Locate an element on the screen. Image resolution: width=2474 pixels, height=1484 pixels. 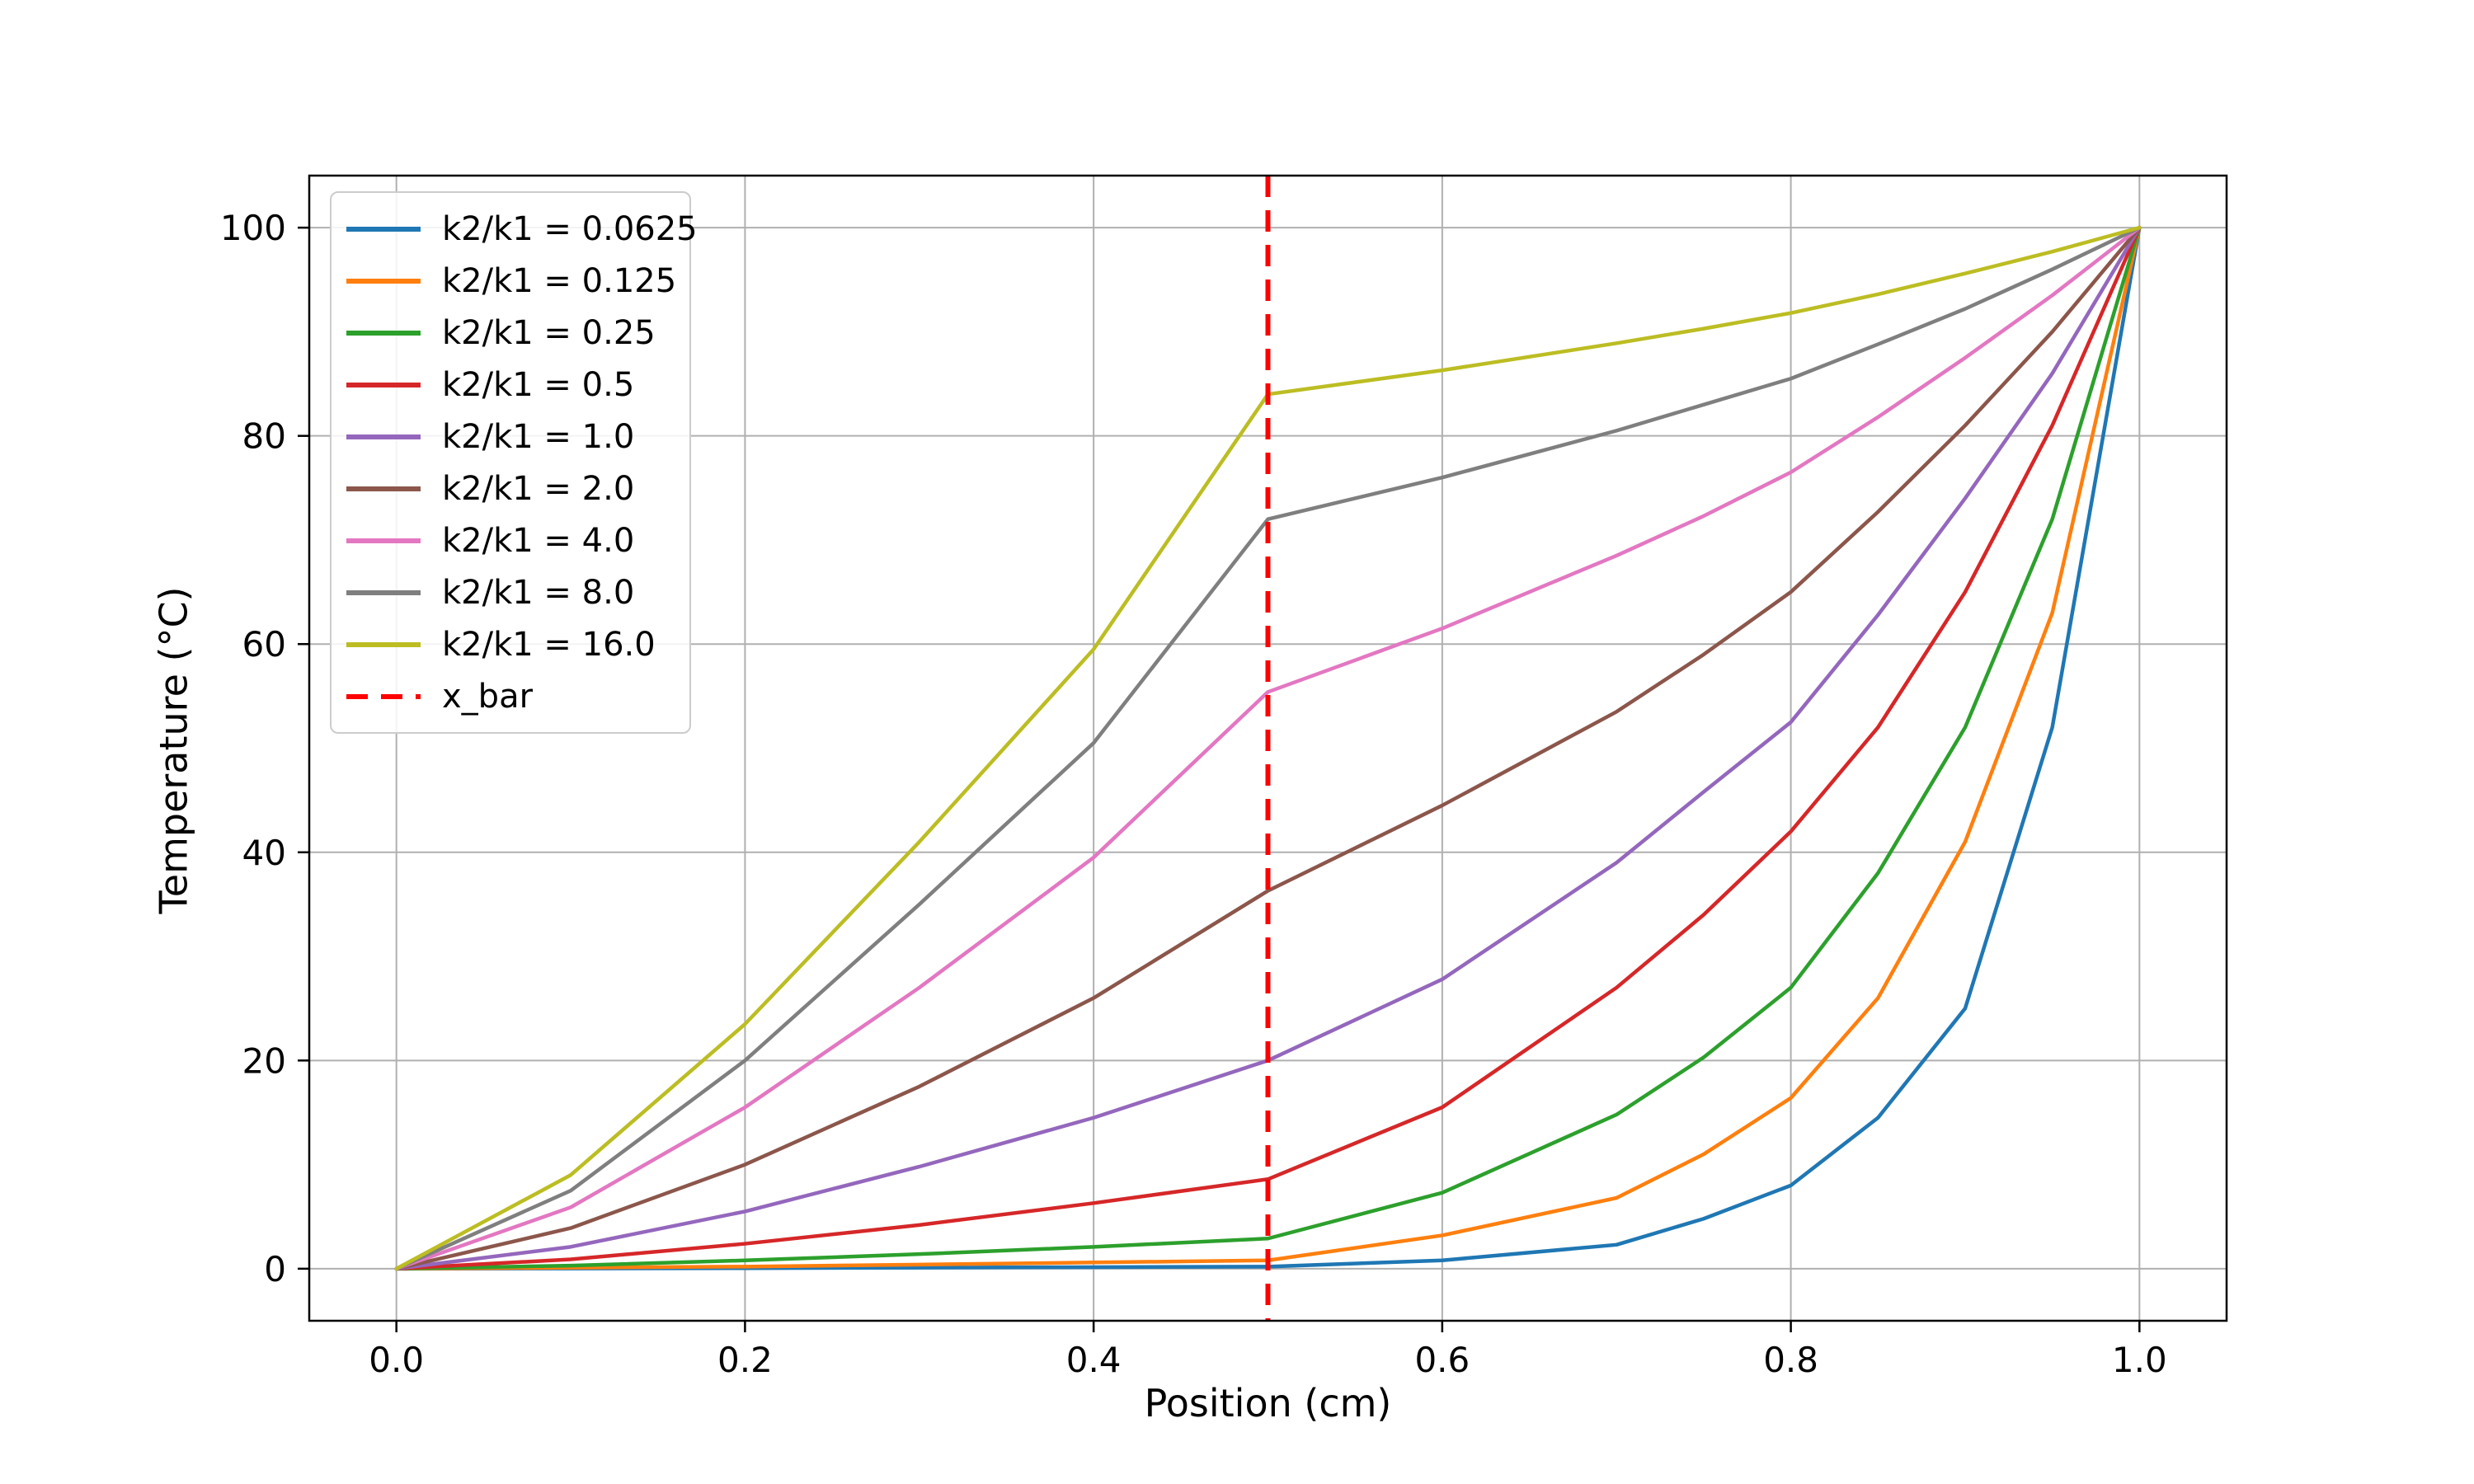
legend-item: k2/k1 = 2.0 is located at coordinates (510, 489).